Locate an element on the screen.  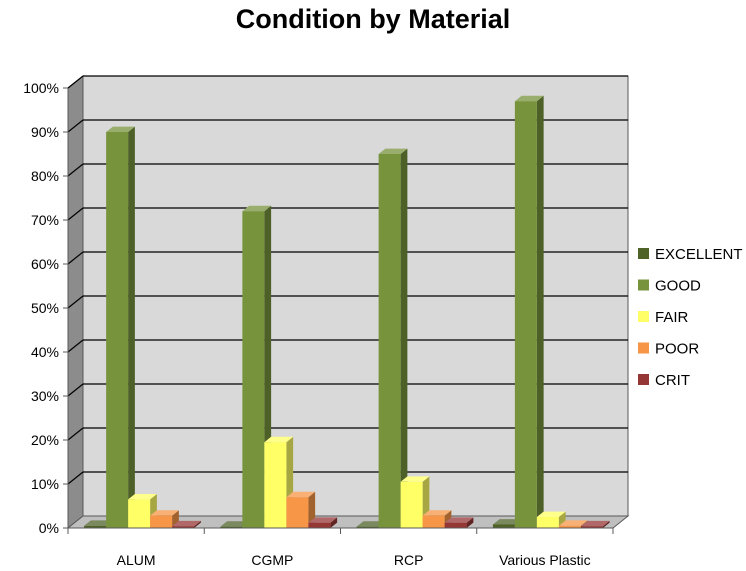
x-axis-ticks: ALUM CGMP RCP Various Plastic is located at coordinates (340, 548).